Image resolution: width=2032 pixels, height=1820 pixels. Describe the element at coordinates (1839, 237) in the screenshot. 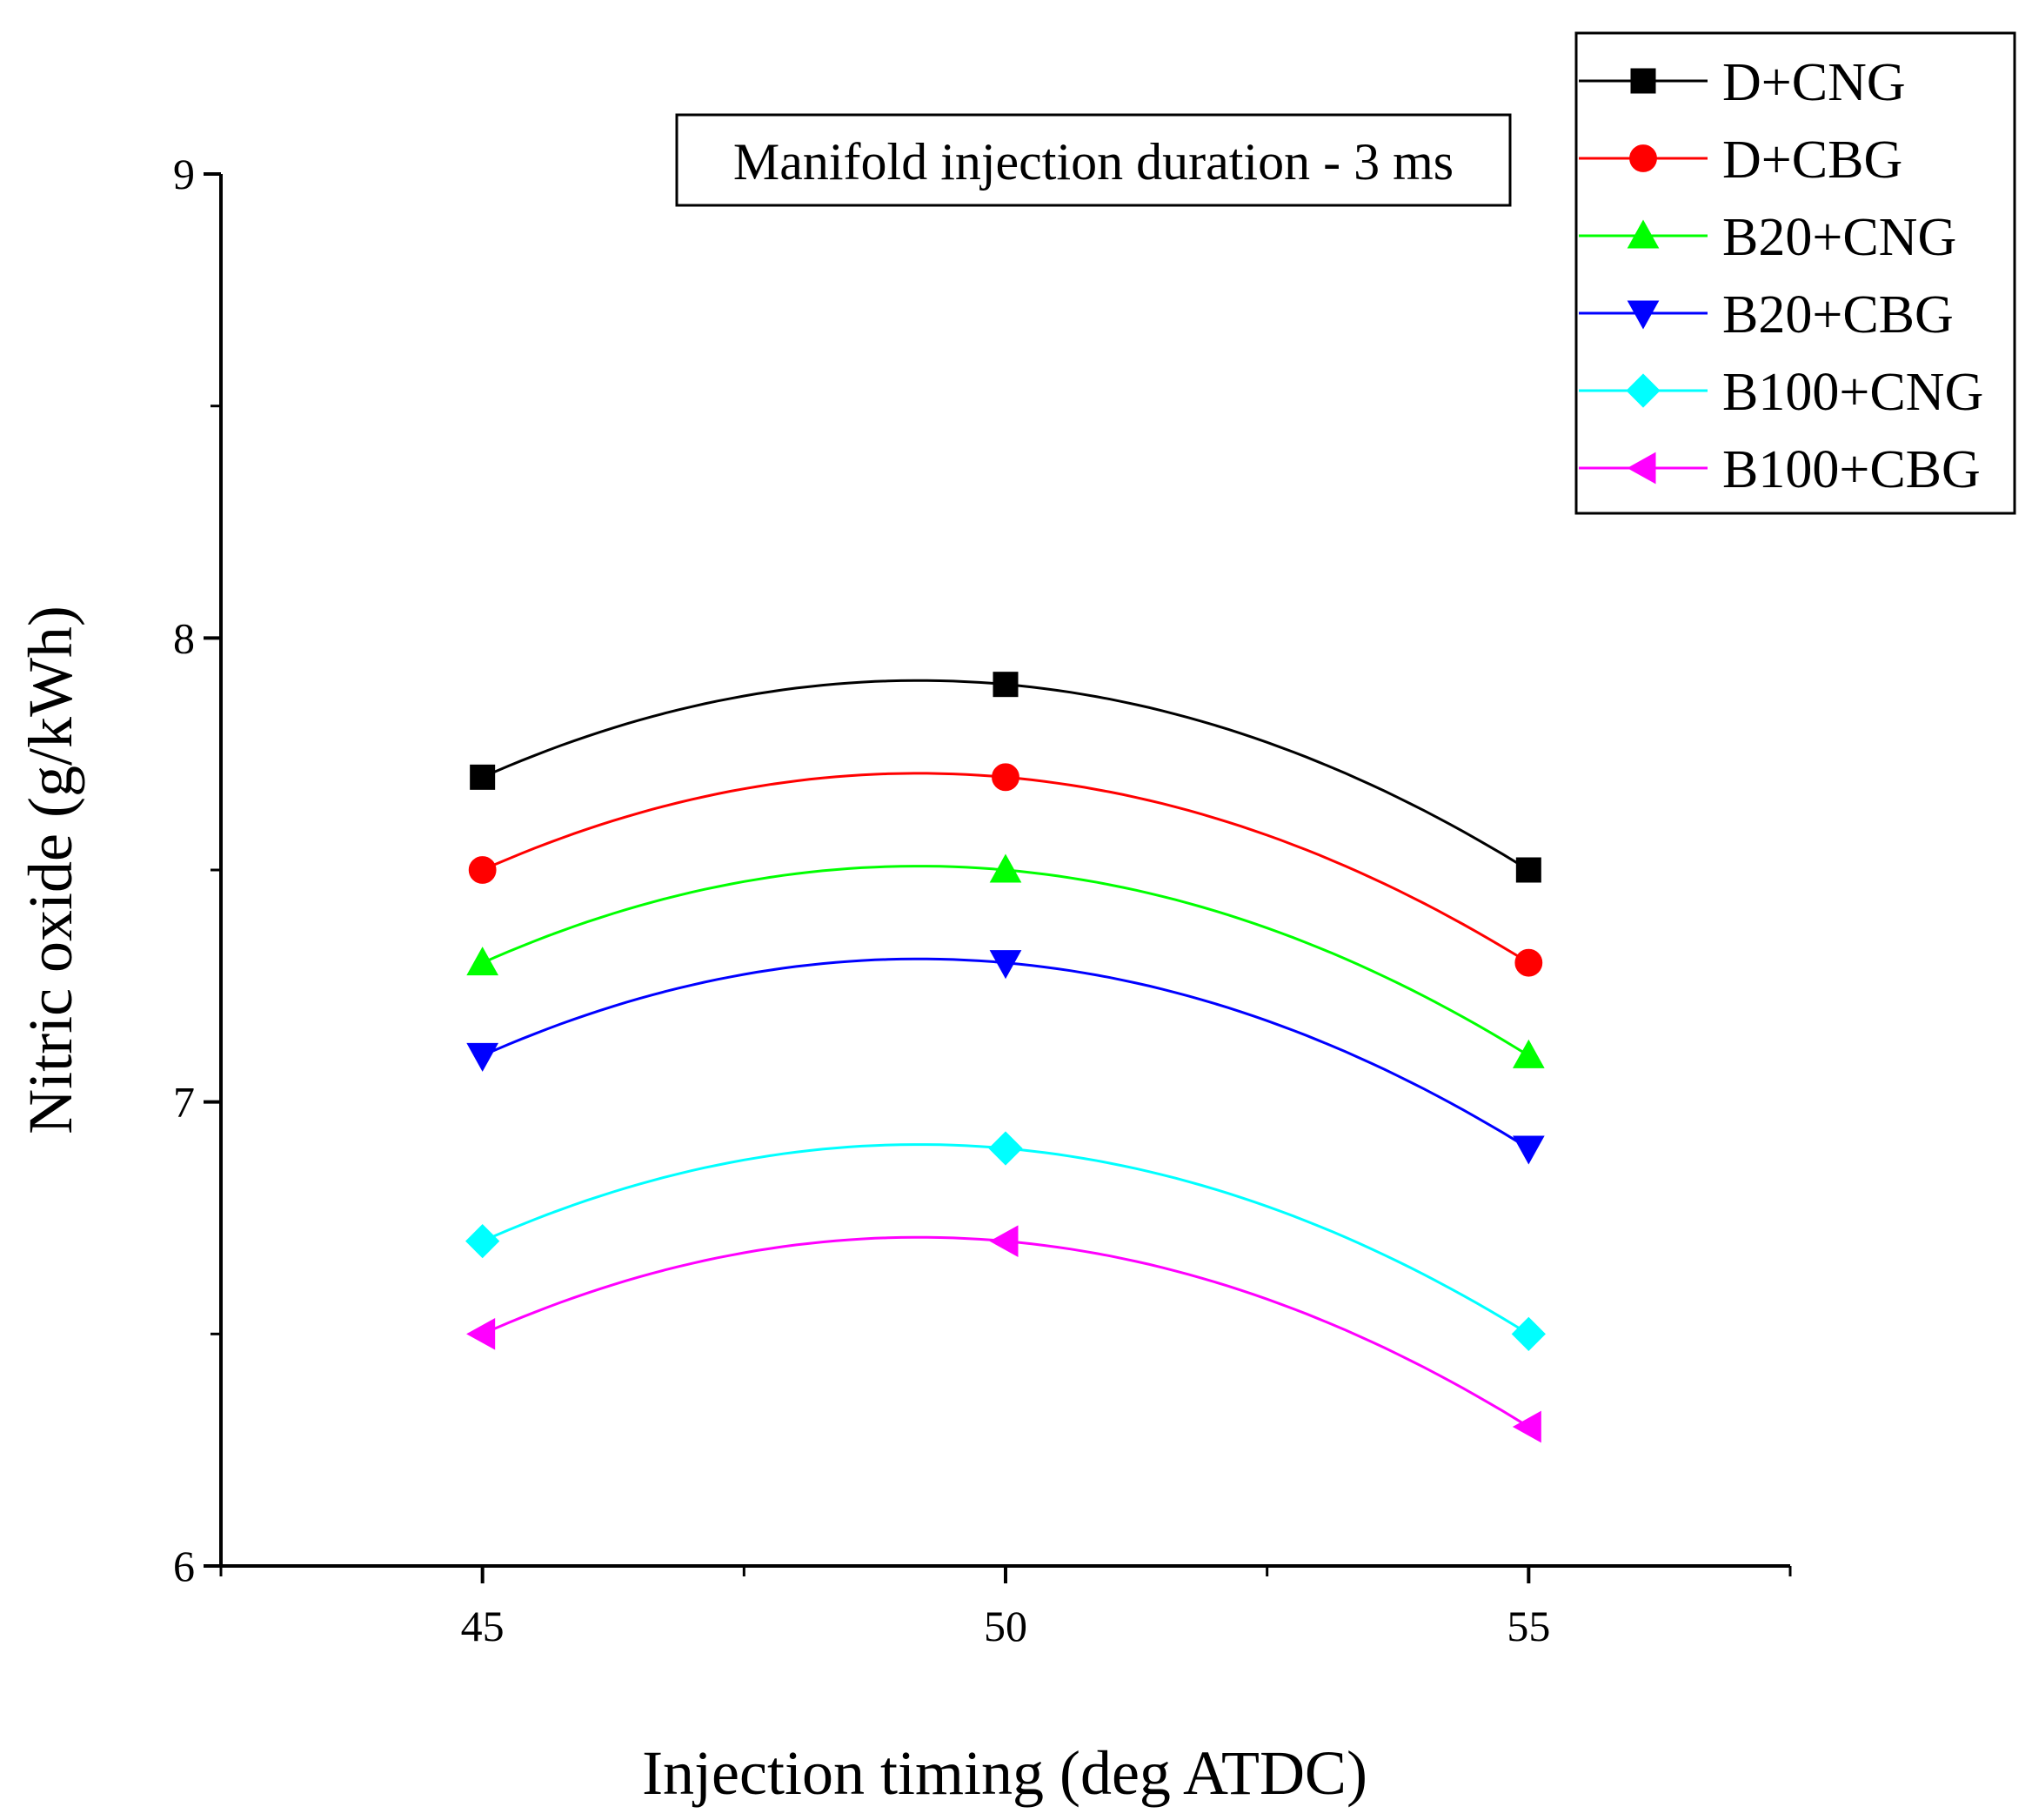

I see `legend-label-b20-cng: B20+CNG` at that location.